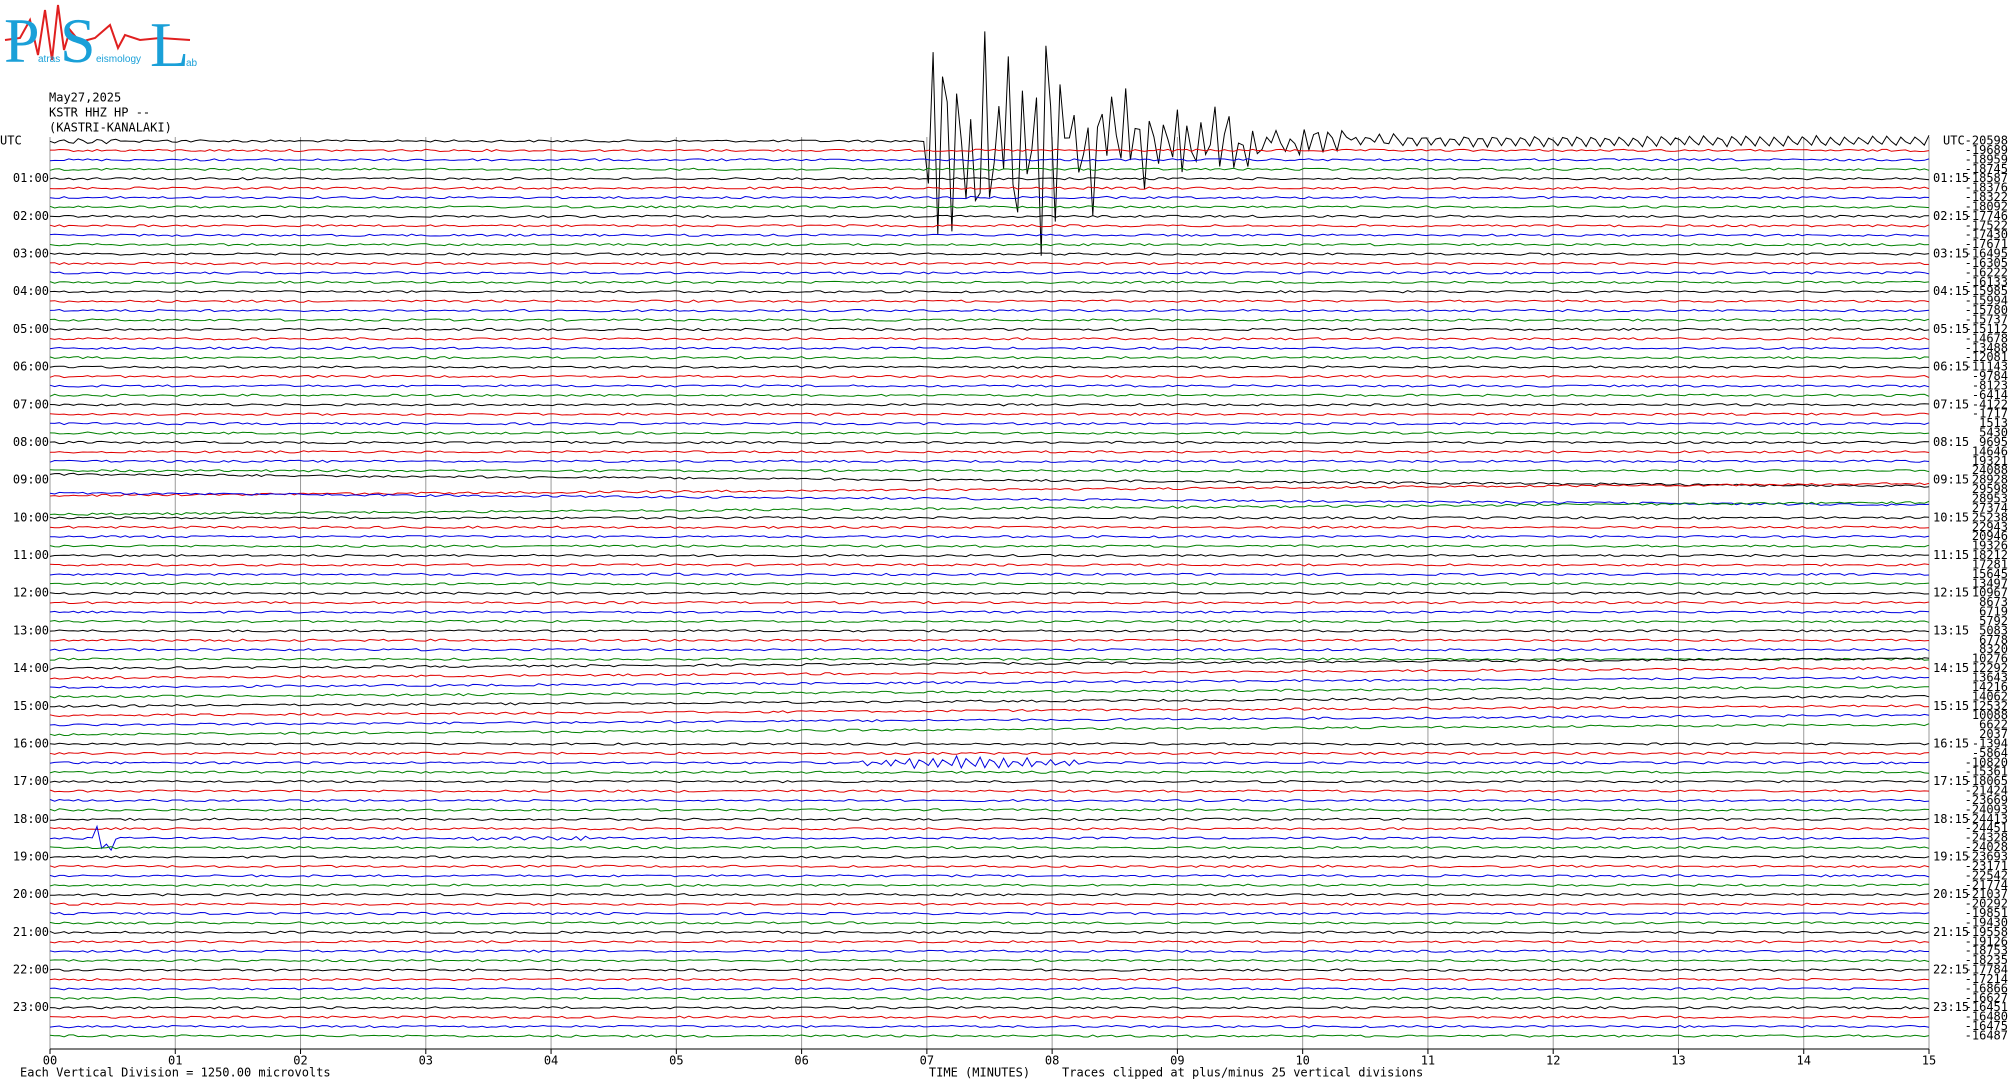  I want to click on trace-offset: -6414, so click(1990, 395).